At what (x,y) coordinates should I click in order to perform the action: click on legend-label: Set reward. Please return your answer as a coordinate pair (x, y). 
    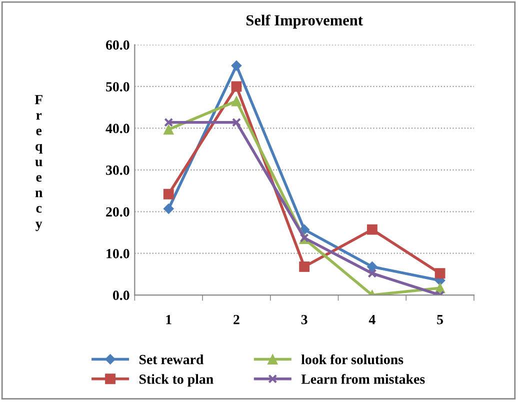
    Looking at the image, I should click on (171, 359).